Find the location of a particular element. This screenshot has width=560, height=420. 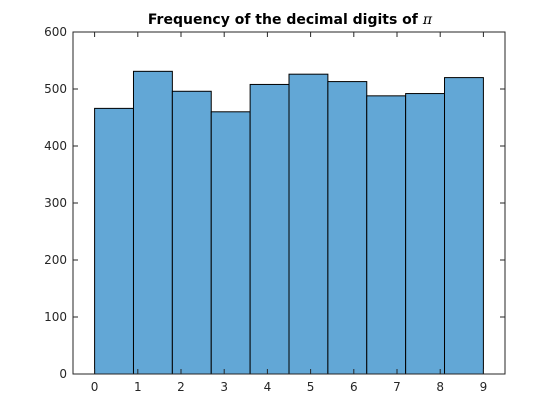

x-tick-label-7: 7 is located at coordinates (397, 387).